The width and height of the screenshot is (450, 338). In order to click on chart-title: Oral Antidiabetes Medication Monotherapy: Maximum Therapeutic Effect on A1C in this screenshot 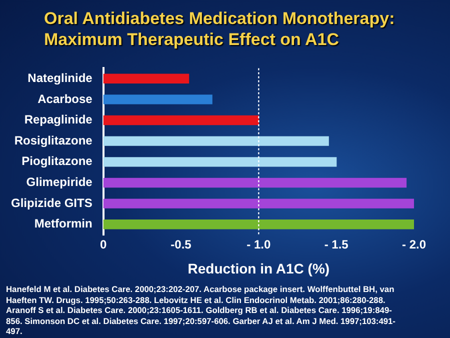, I will do `click(220, 29)`.